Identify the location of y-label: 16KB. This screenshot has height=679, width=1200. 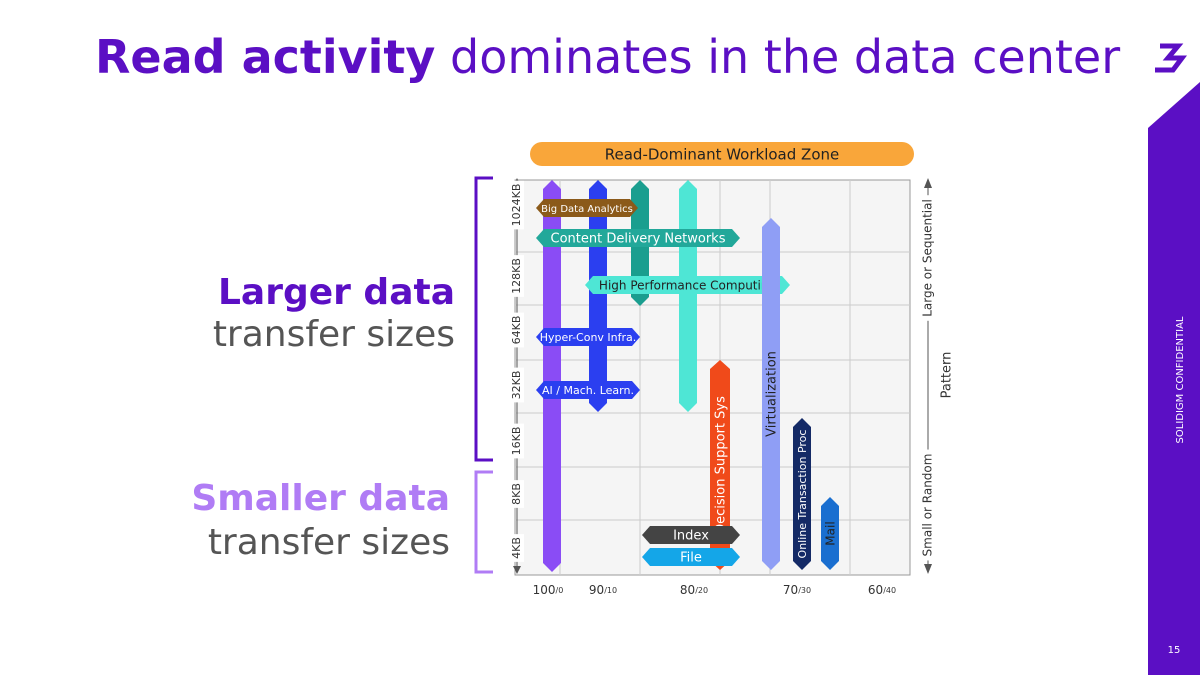
(516, 441).